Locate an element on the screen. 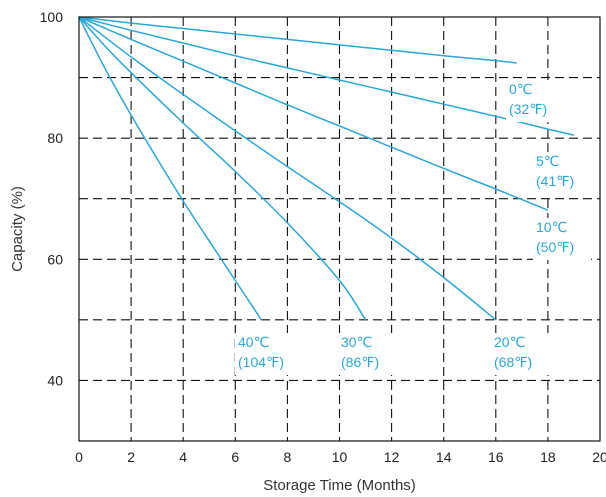 Image resolution: width=606 pixels, height=497 pixels. x-tick-label: 20 is located at coordinates (599, 457).